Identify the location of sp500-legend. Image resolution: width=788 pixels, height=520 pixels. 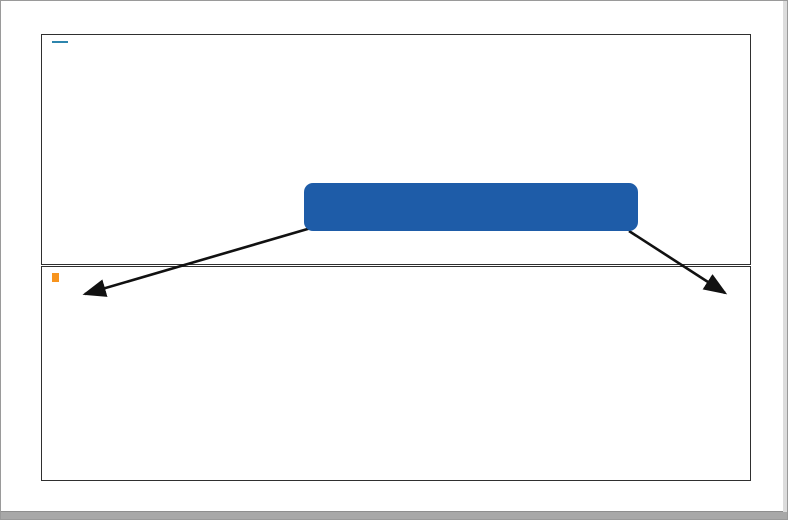
(62, 42).